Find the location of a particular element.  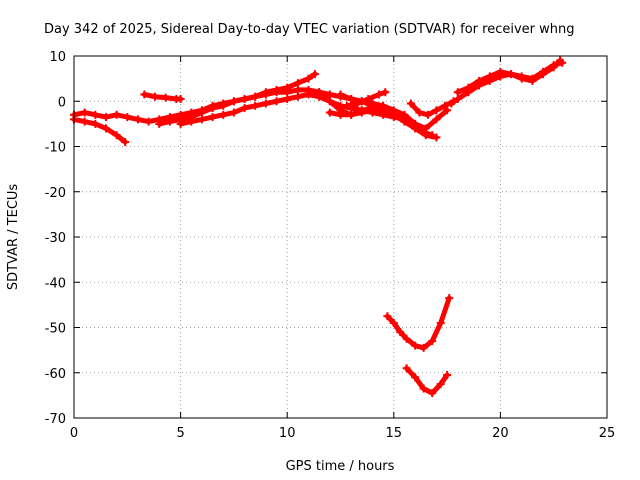

y-tick-label: -30 is located at coordinates (55, 238).